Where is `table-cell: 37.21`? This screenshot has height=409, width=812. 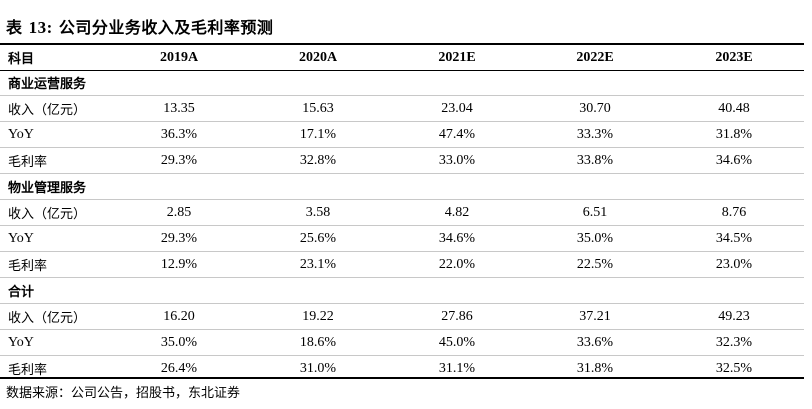
table-cell: 37.21 is located at coordinates (595, 316).